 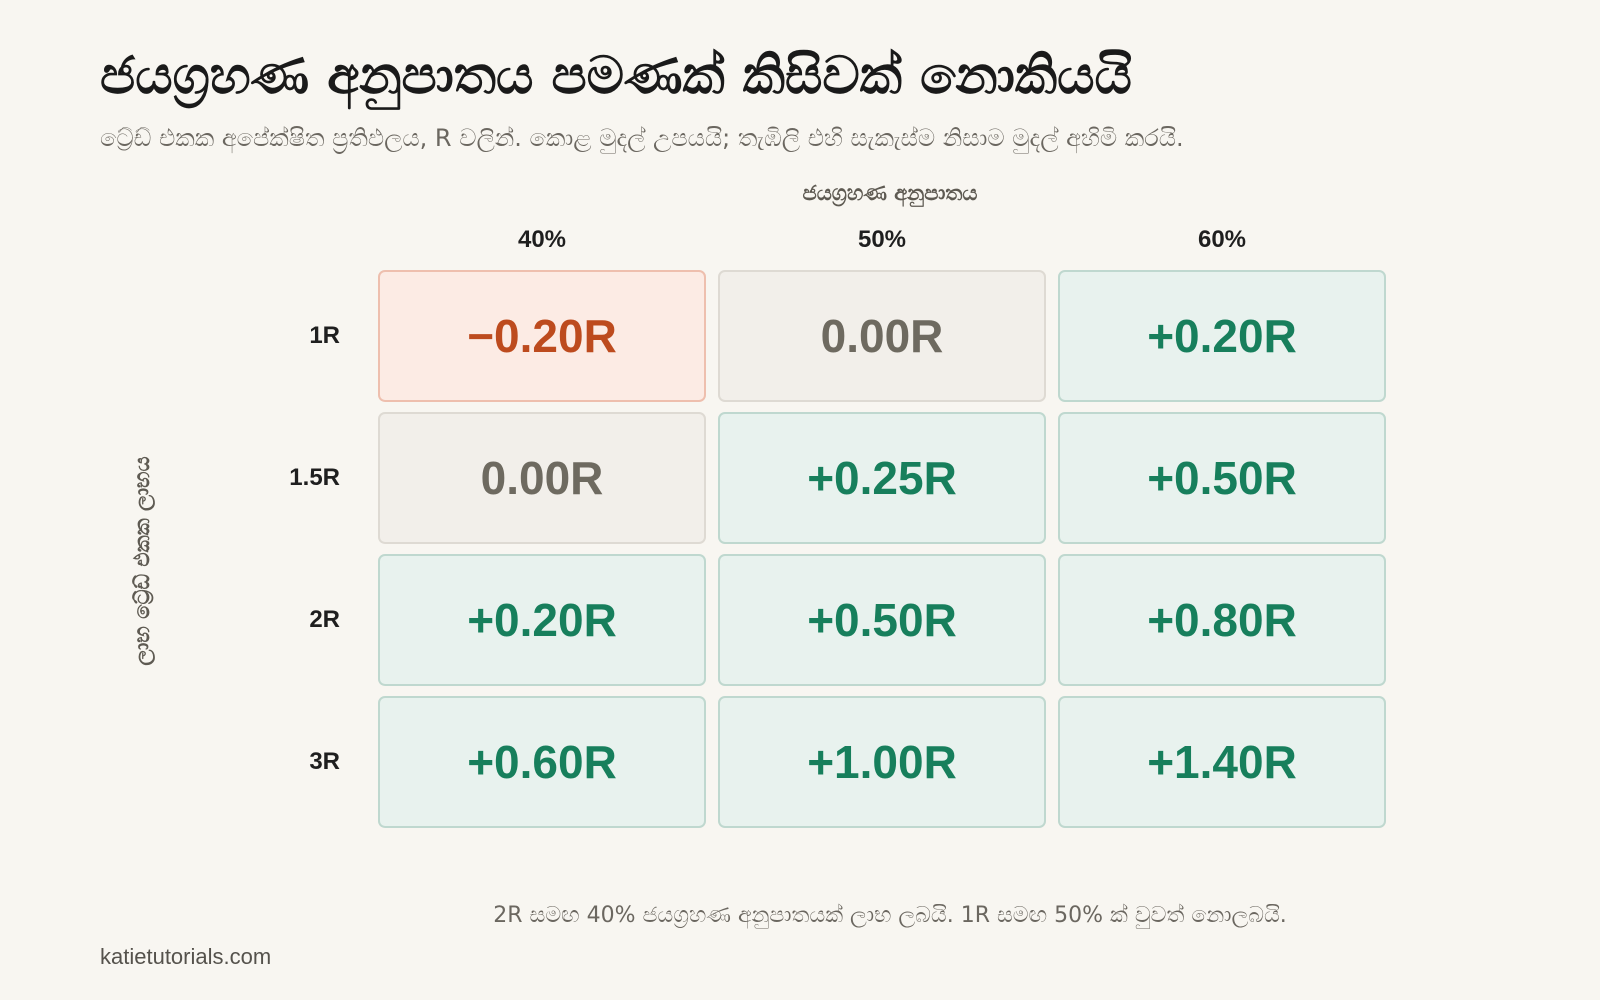 I want to click on cell-value-label: −0.20R, so click(x=542, y=336).